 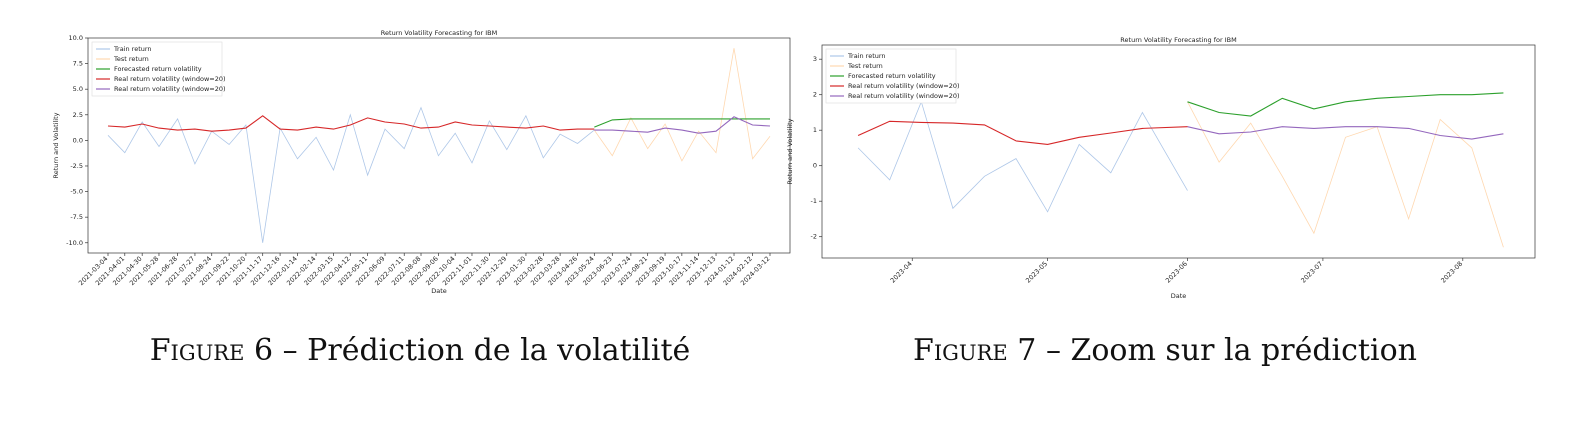 What do you see at coordinates (78, 64) in the screenshot?
I see `y-tick-label: 7.5` at bounding box center [78, 64].